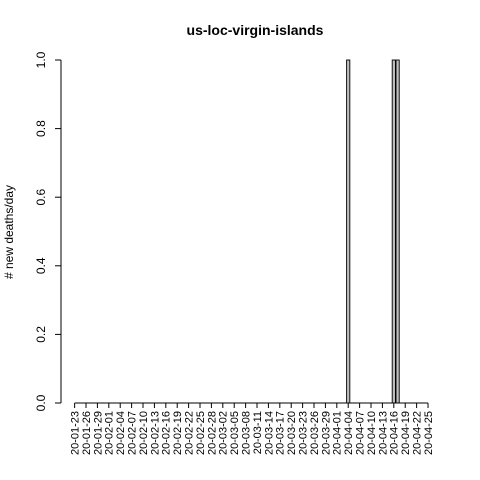  What do you see at coordinates (338, 433) in the screenshot?
I see `x-tick-label: 20-04-01` at bounding box center [338, 433].